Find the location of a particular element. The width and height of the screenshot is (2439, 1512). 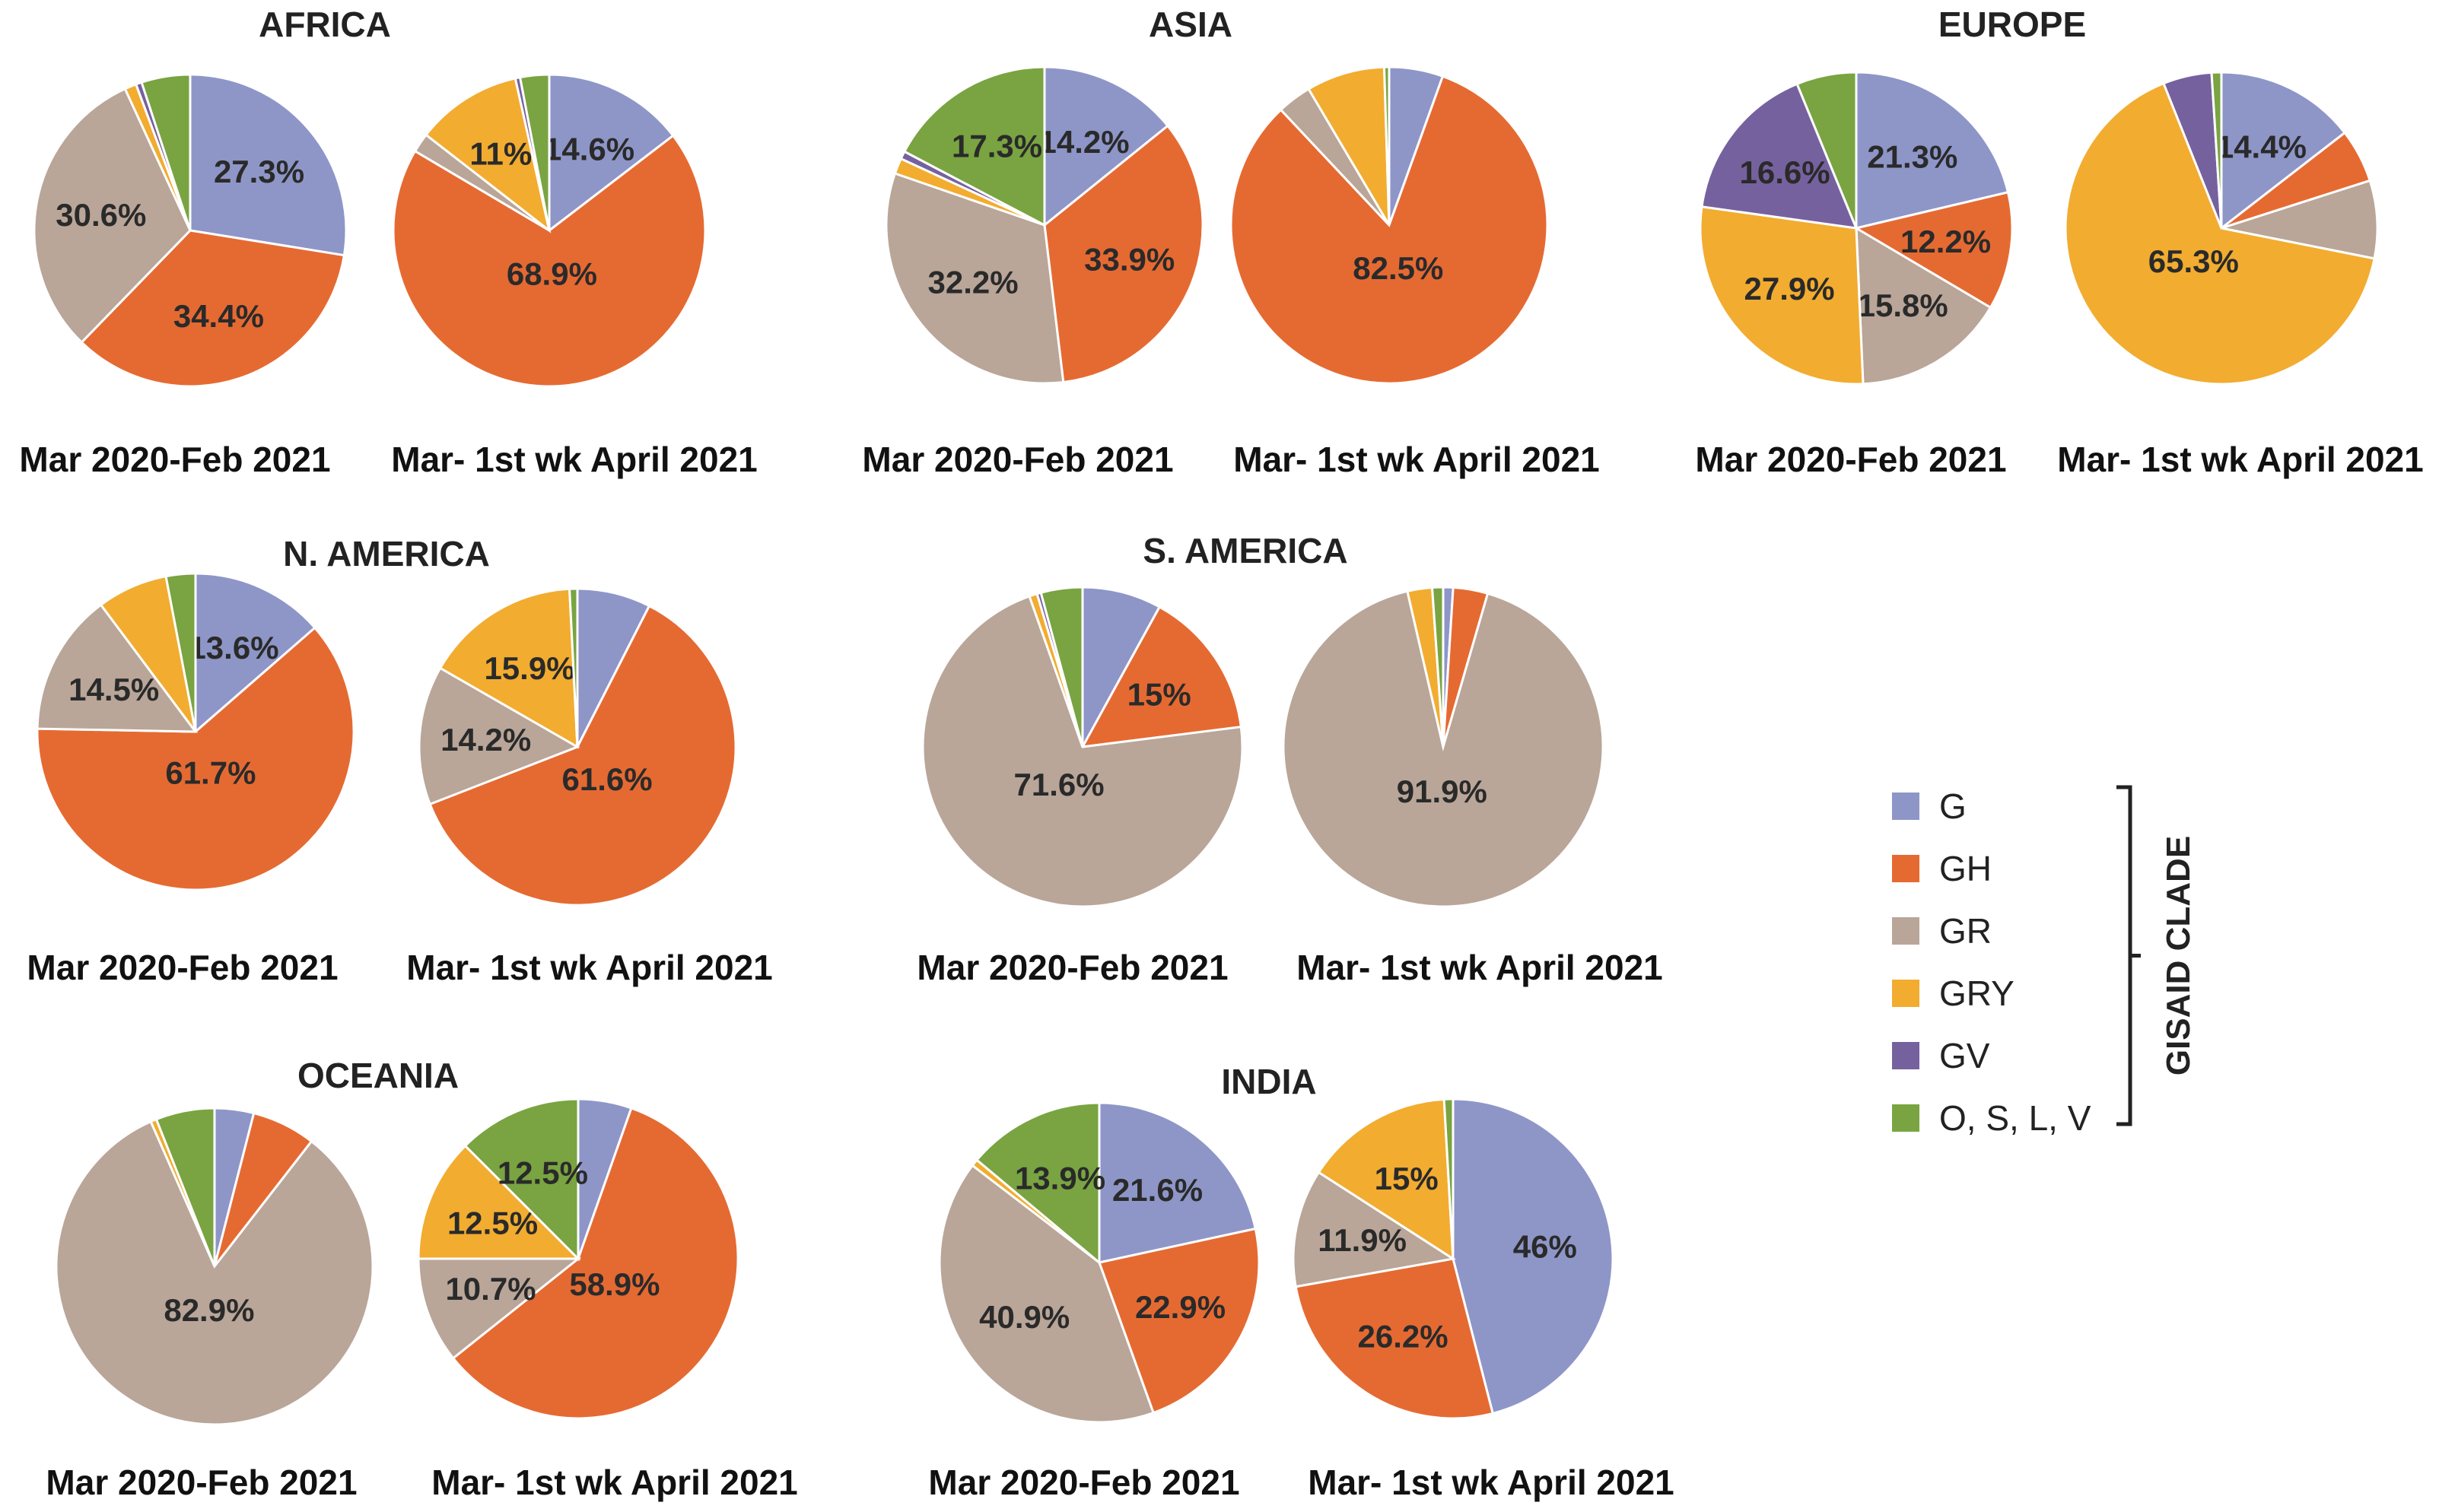

pie-chart-africa-first-period: 27.3% 34.4% 30.6% is located at coordinates (190, 230).